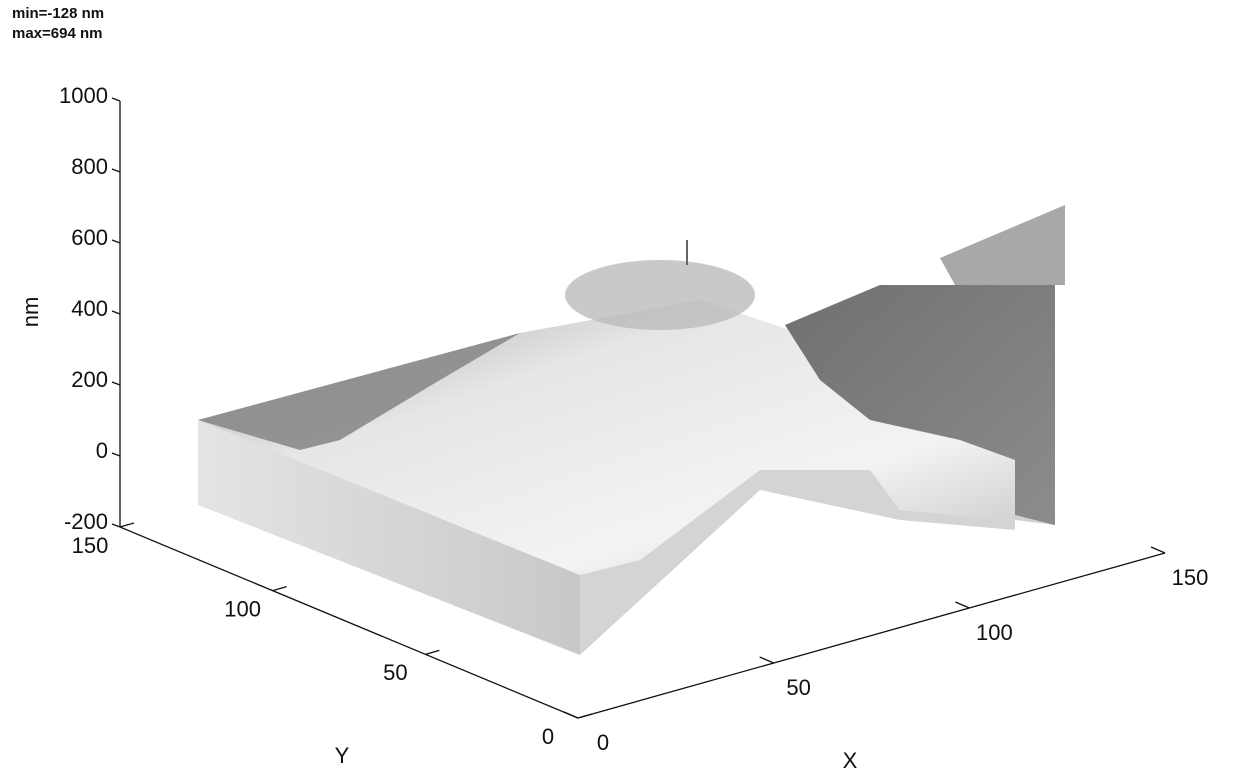 Image resolution: width=1246 pixels, height=775 pixels. Describe the element at coordinates (89, 166) in the screenshot. I see `z-tick-label: 800` at that location.